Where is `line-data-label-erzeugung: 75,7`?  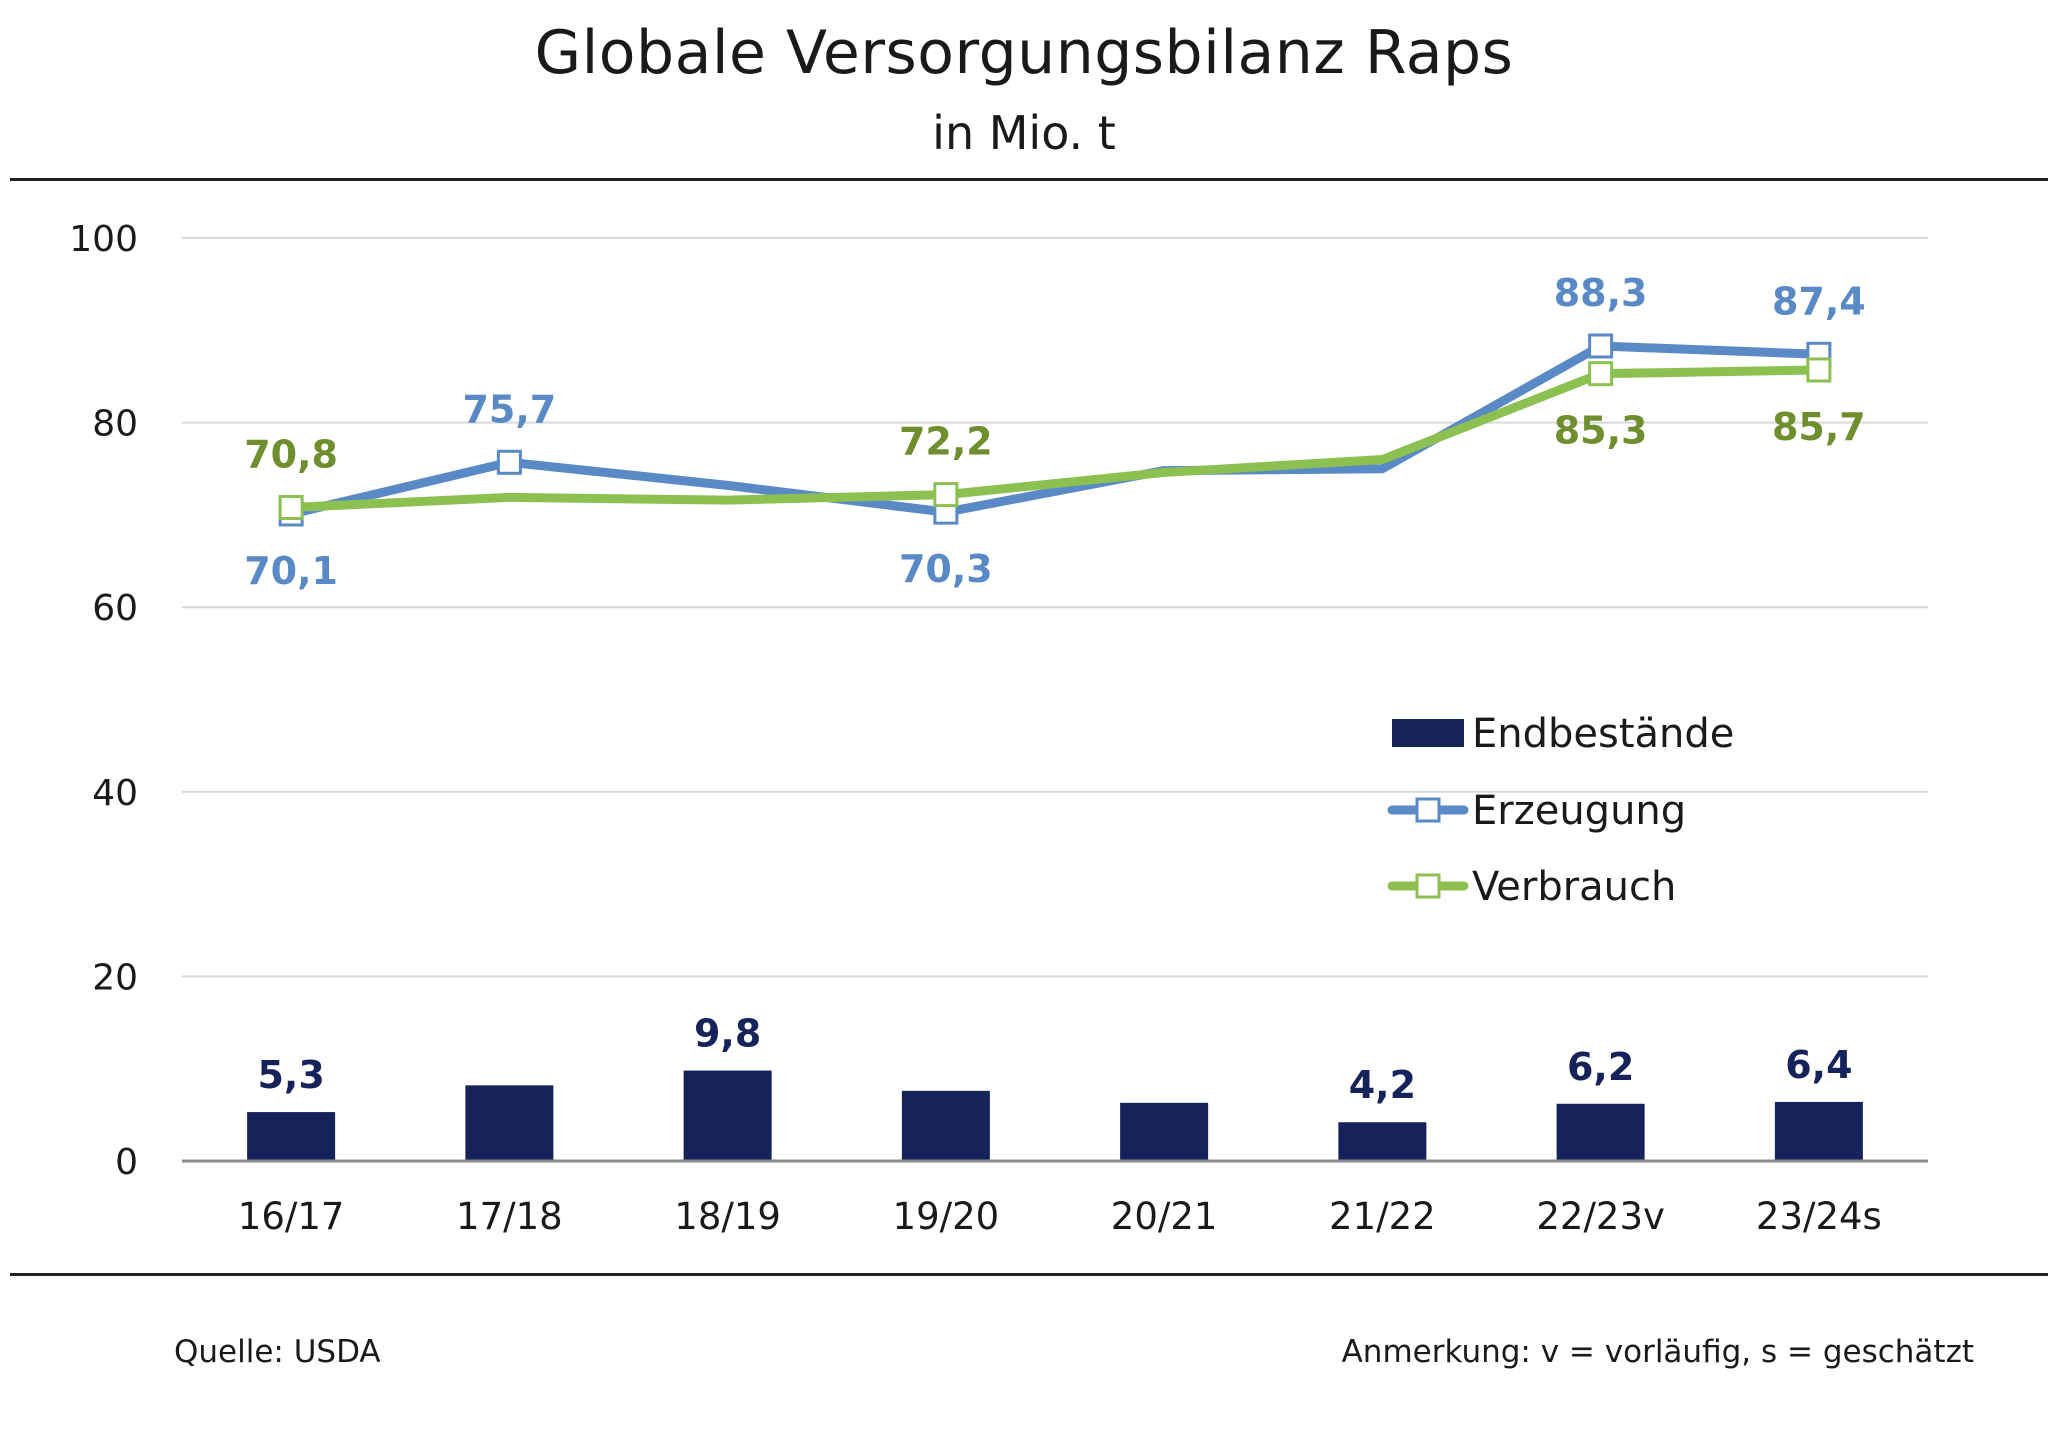 line-data-label-erzeugung: 75,7 is located at coordinates (509, 409).